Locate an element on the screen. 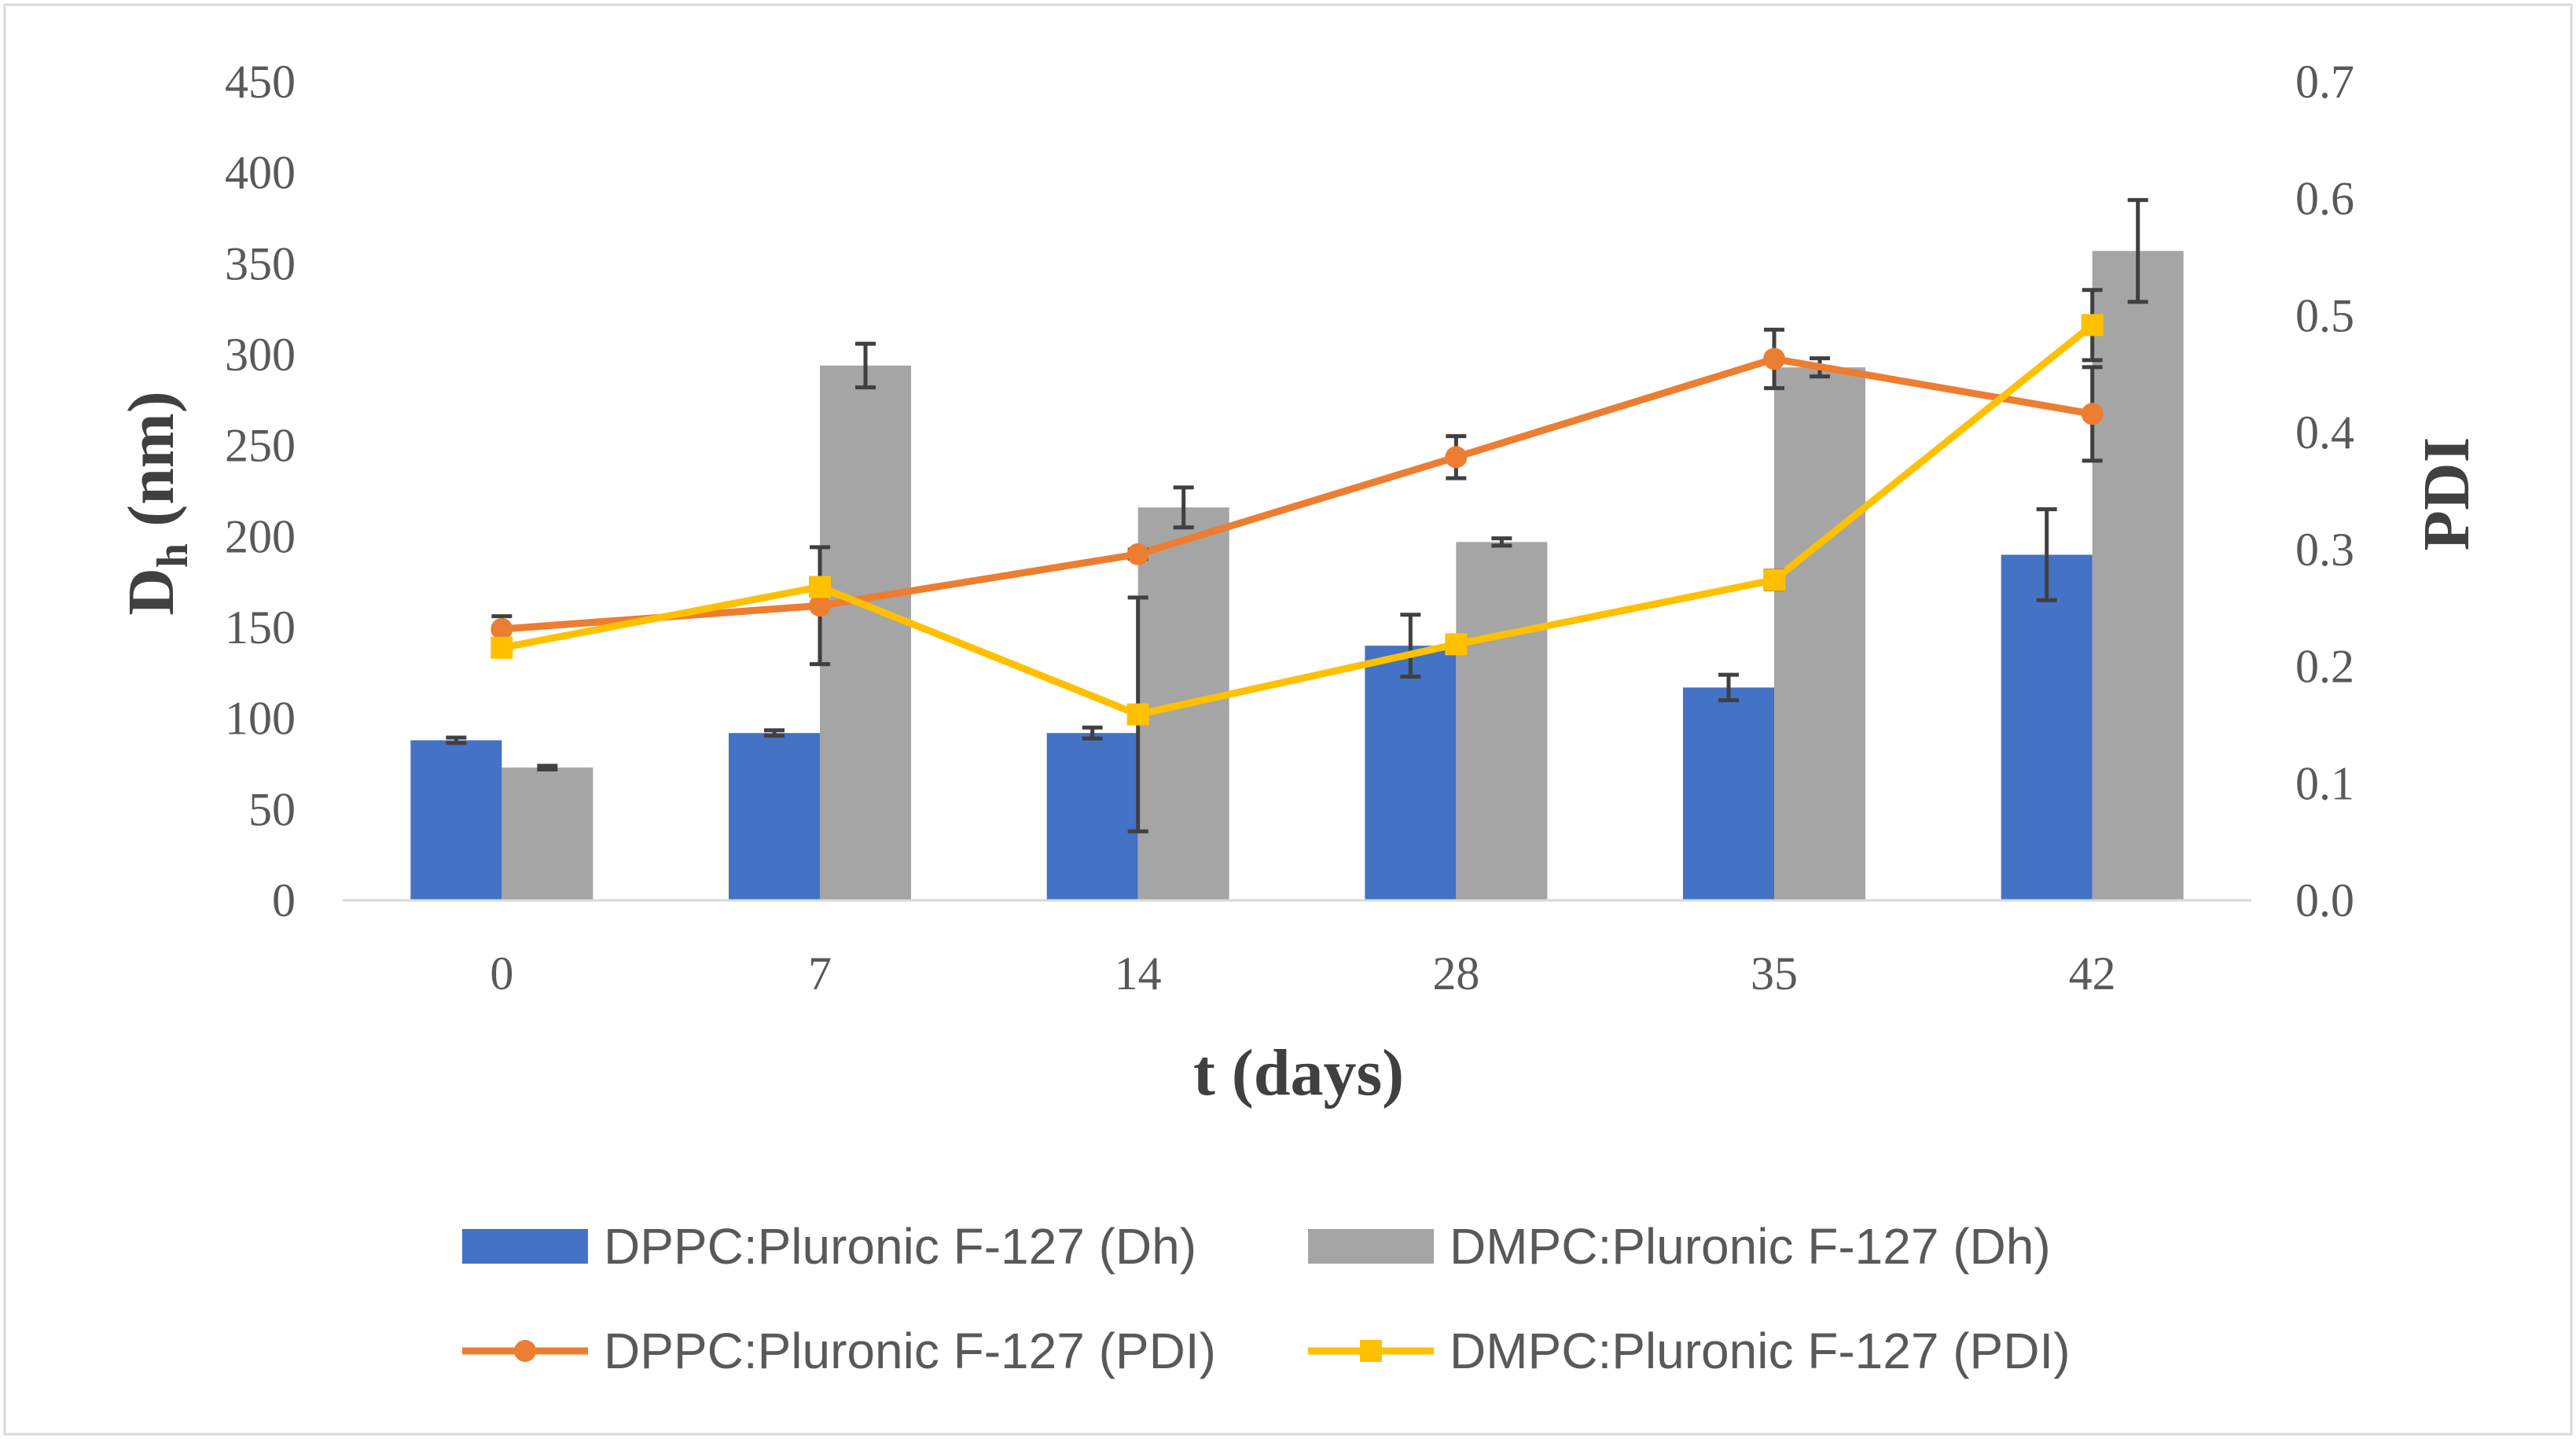  legend-item-1: DMPC:Pluronic F-127 (Dh) is located at coordinates (1679, 1246).